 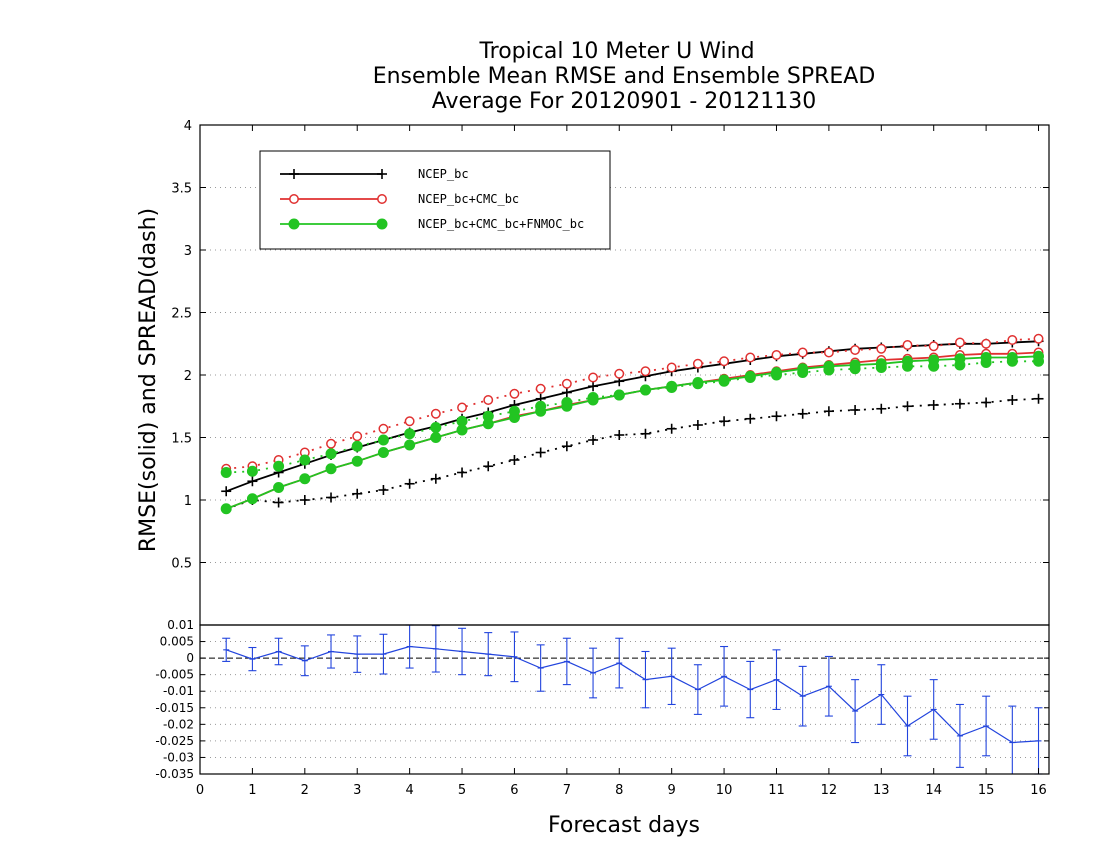 What do you see at coordinates (178, 724) in the screenshot?
I see `y-tick-label: -0.02` at bounding box center [178, 724].